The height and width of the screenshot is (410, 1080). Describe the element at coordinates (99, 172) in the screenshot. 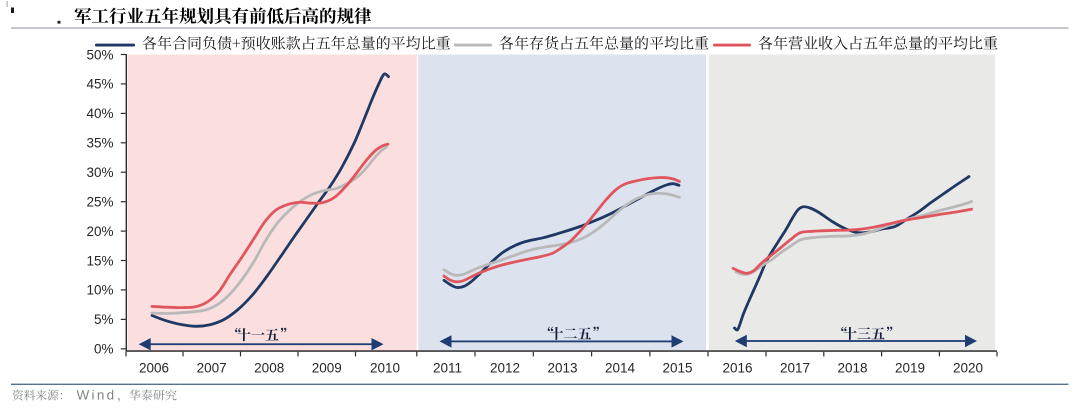

I see `svg-text: 30%` at that location.